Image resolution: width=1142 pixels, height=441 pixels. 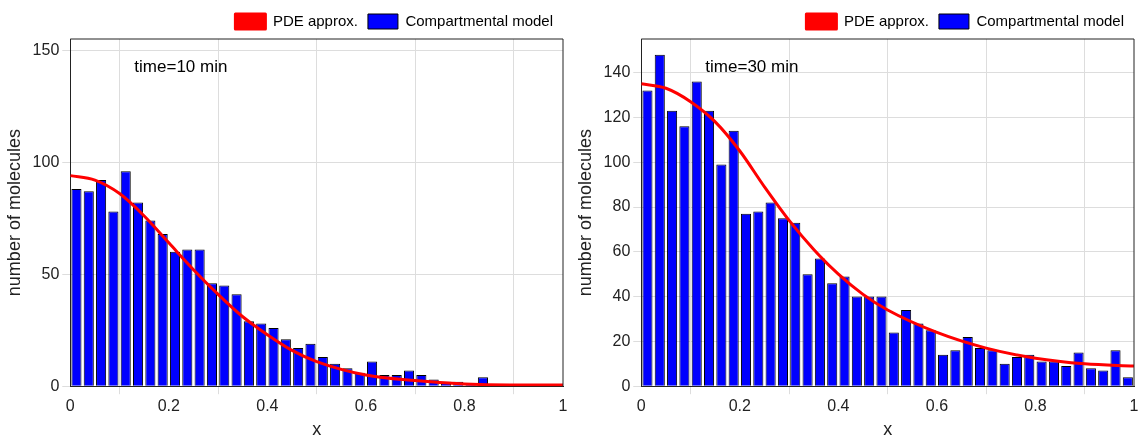 What do you see at coordinates (621, 296) in the screenshot?
I see `y-tick-label: 40` at bounding box center [621, 296].